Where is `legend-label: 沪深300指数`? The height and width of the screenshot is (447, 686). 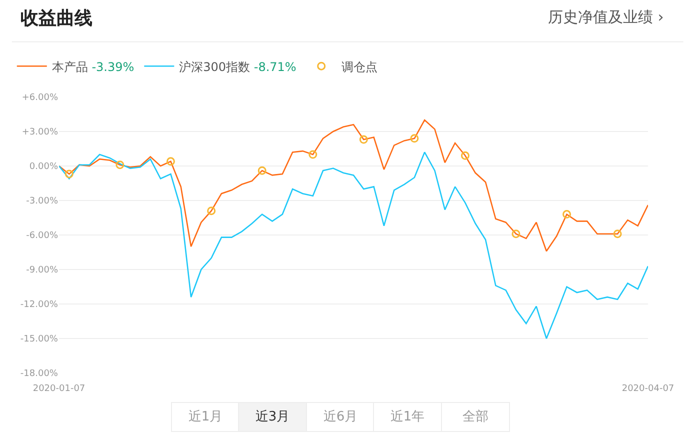
legend-label: 沪深300指数 is located at coordinates (214, 67).